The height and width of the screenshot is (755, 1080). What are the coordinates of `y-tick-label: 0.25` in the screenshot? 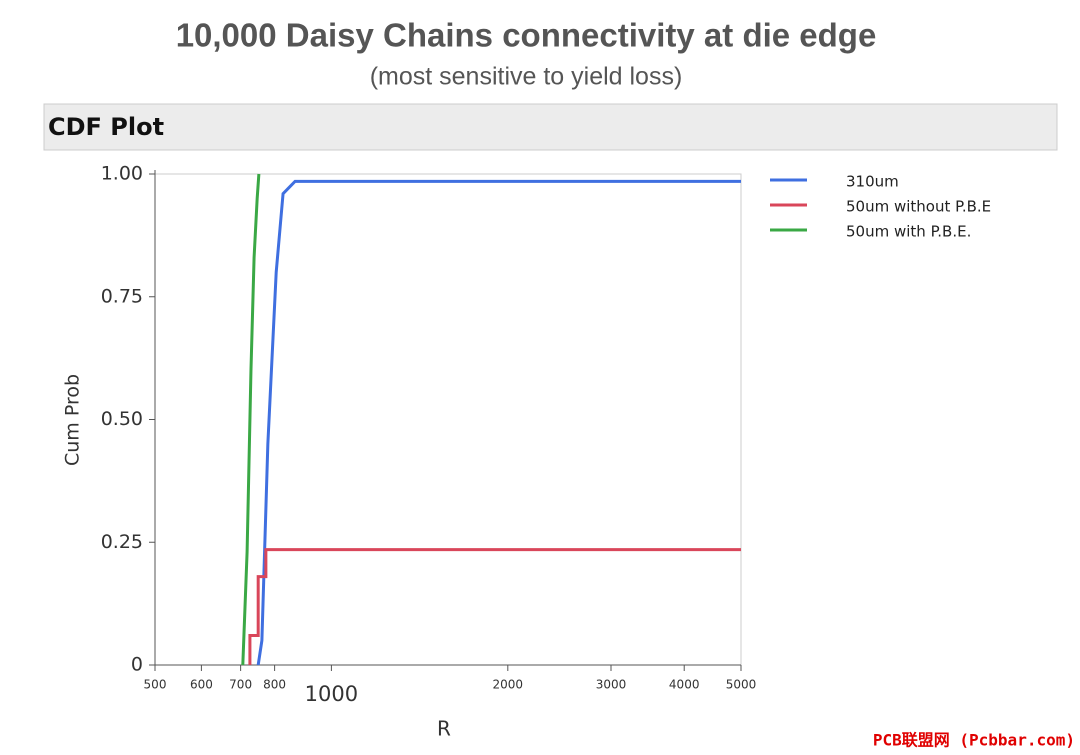 It's located at (122, 542).